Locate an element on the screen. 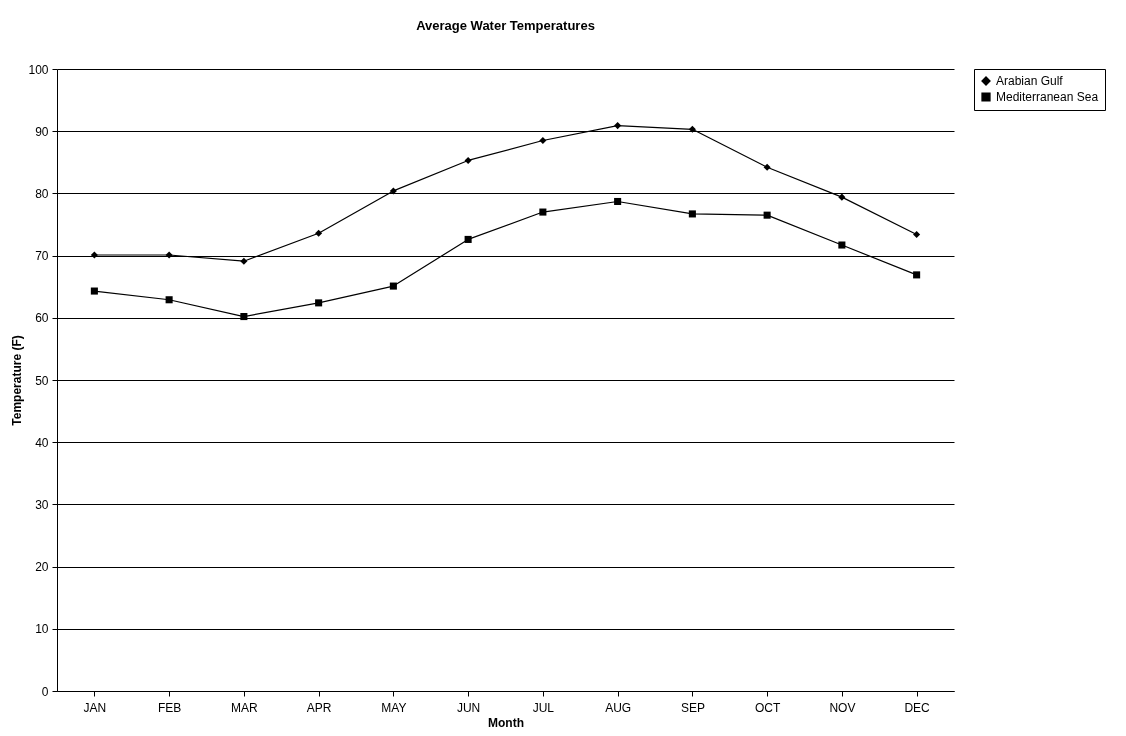 Image resolution: width=1126 pixels, height=736 pixels. x-tick-label: JUL is located at coordinates (543, 707).